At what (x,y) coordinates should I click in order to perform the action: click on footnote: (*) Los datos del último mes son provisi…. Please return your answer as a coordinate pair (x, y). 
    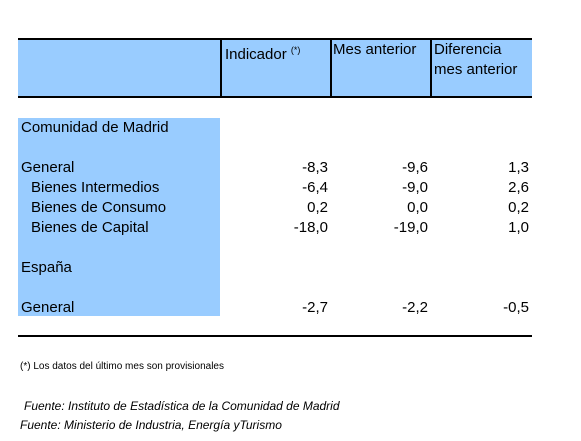
    Looking at the image, I should click on (122, 366).